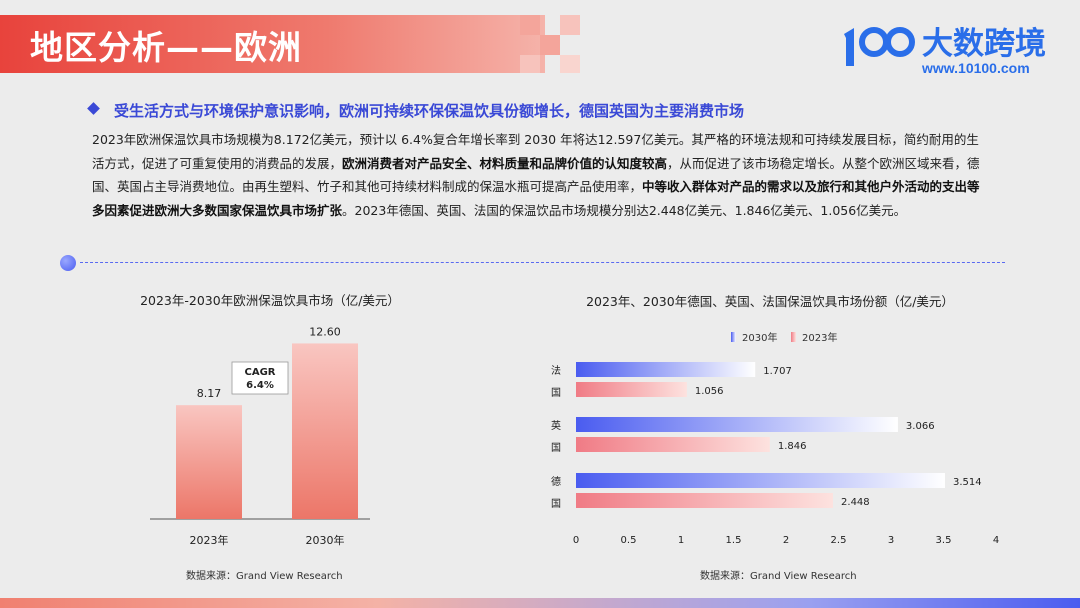 This screenshot has height=608, width=1080. Describe the element at coordinates (556, 448) in the screenshot. I see `chart-2-category-label-1-1: 国` at that location.